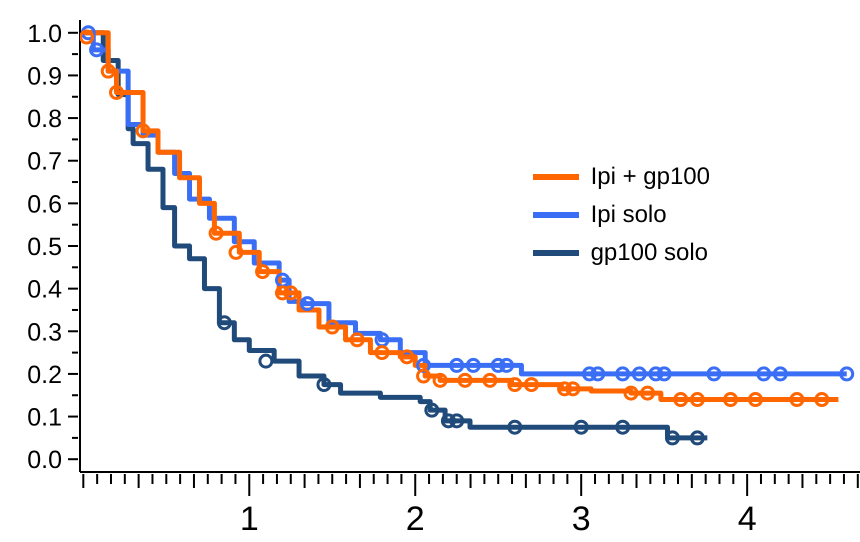 This screenshot has width=860, height=542. What do you see at coordinates (650, 177) in the screenshot?
I see `legend-label: Ipi + gp100` at bounding box center [650, 177].